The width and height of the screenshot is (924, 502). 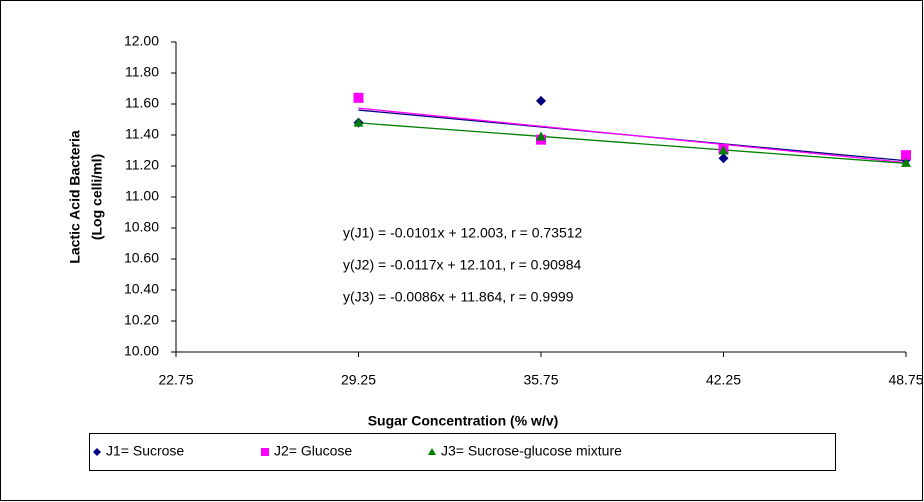 What do you see at coordinates (142, 196) in the screenshot?
I see `y-tick-label: 11.00` at bounding box center [142, 196].